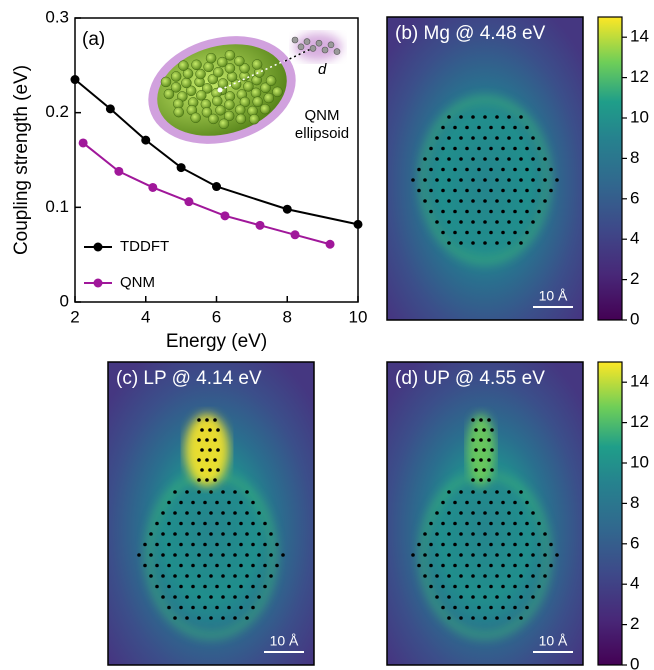  I want to click on colorbar-tick-label: 6, so click(634, 542).